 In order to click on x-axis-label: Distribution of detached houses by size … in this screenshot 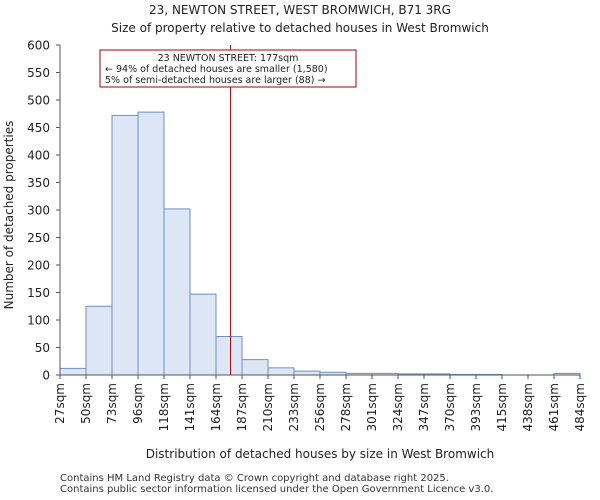, I will do `click(320, 454)`.